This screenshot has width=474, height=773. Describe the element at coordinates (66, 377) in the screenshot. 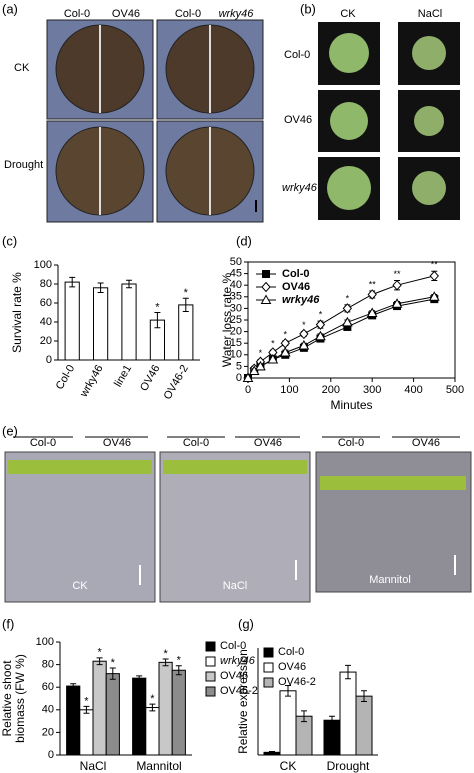

I see `x-tick-label: Col-0` at that location.